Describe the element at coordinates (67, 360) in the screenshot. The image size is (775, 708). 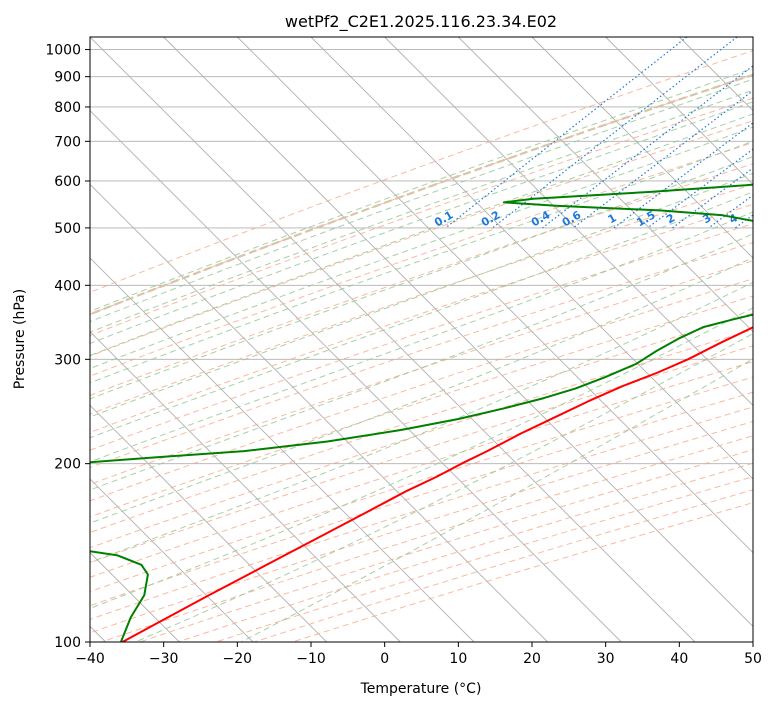
I see `y-tick-label: 300` at that location.